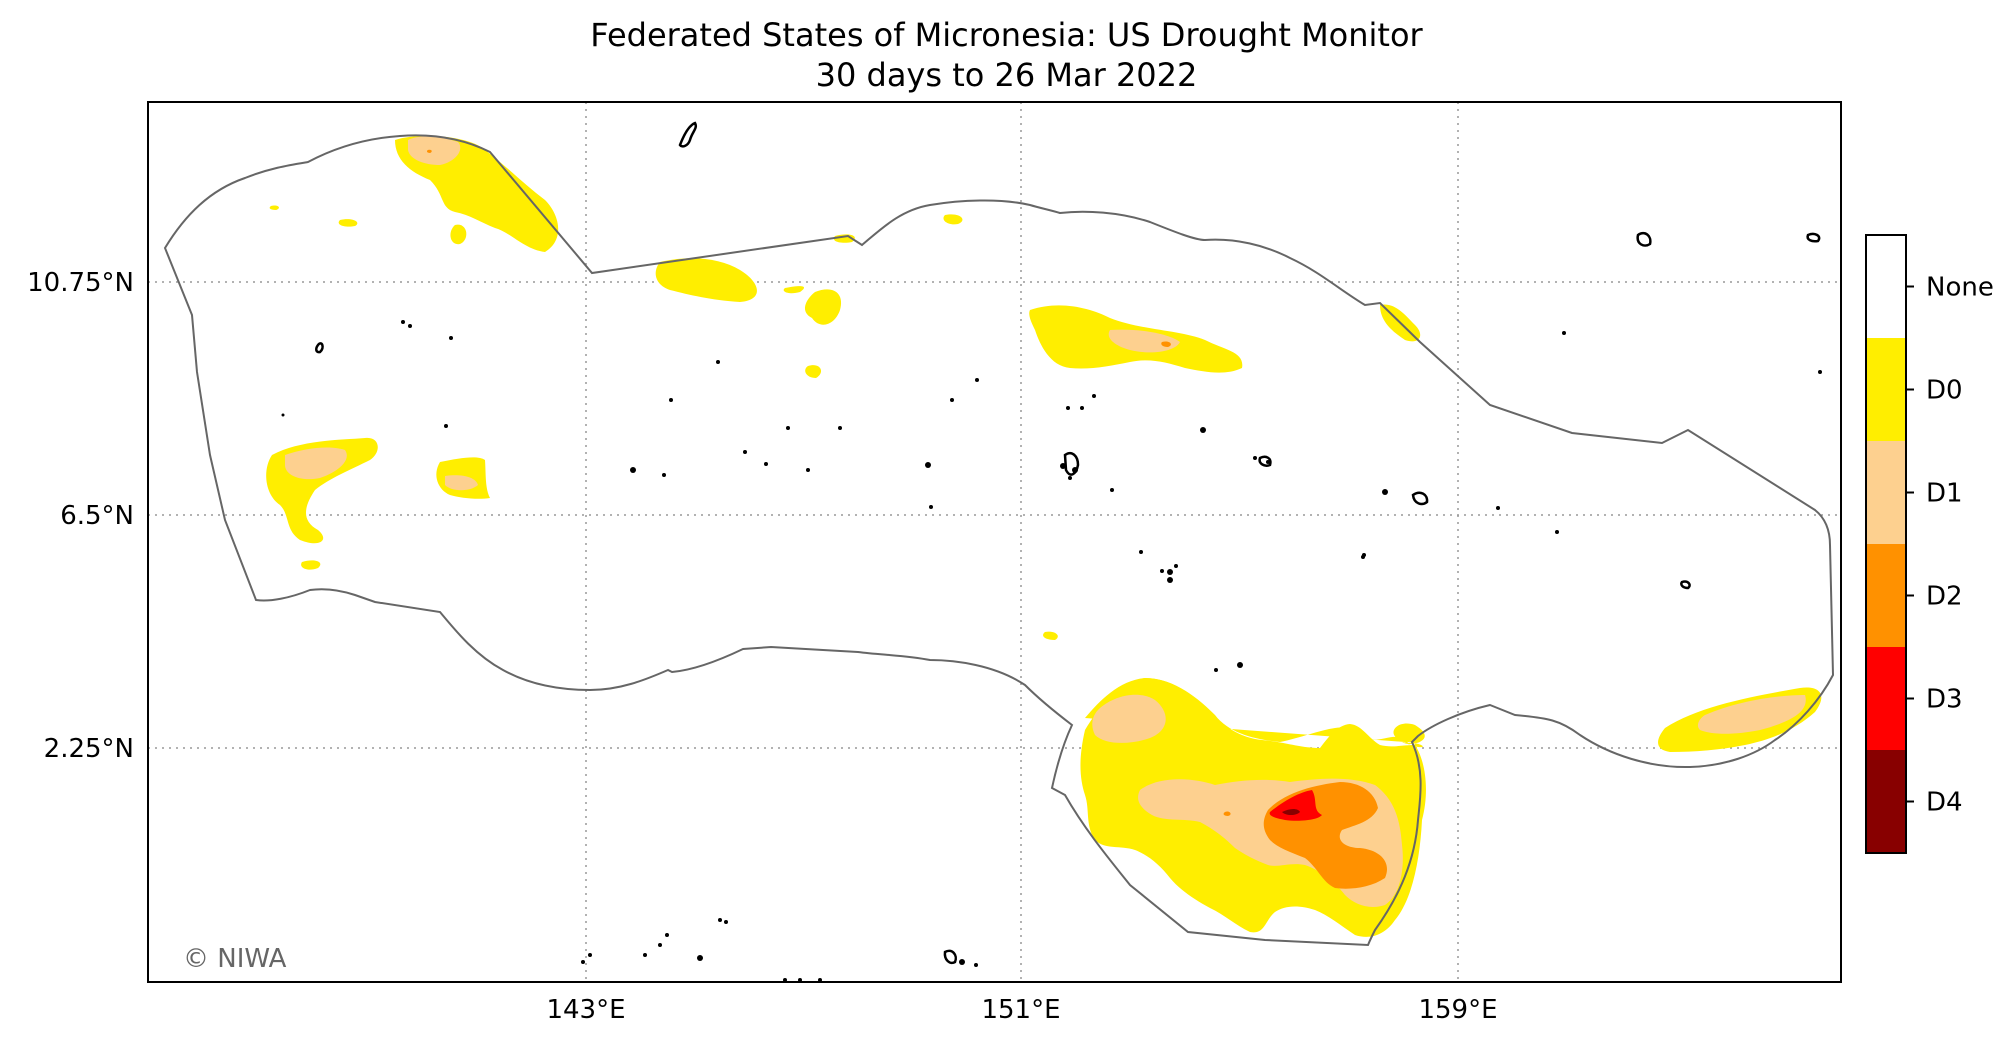 The width and height of the screenshot is (2013, 1044). Describe the element at coordinates (1751, 714) in the screenshot. I see `d1-area-kosrae` at that location.